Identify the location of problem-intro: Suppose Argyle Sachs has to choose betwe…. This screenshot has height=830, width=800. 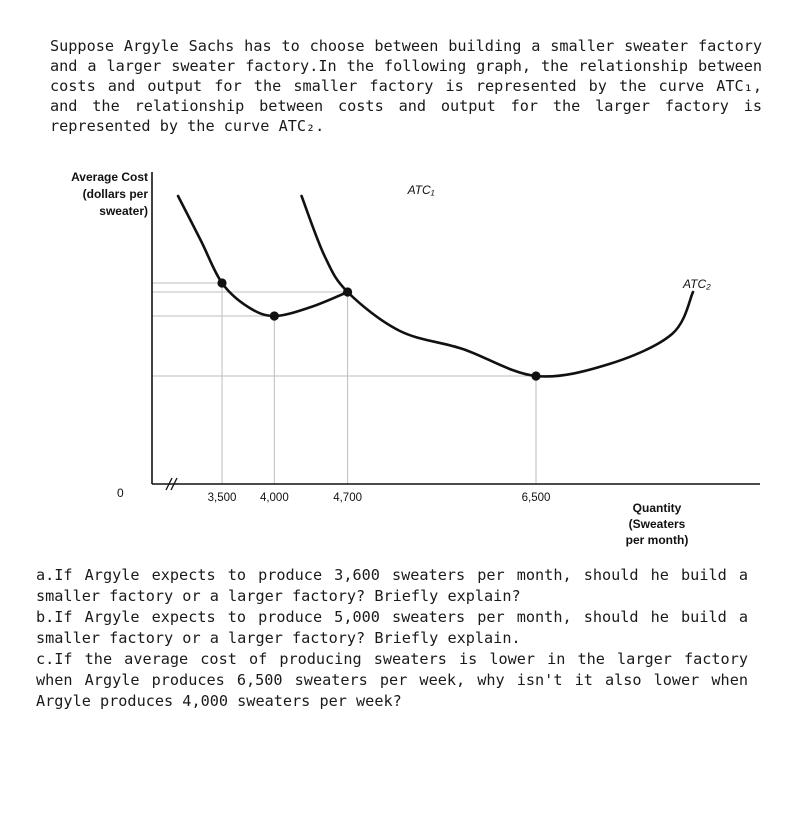
(406, 86).